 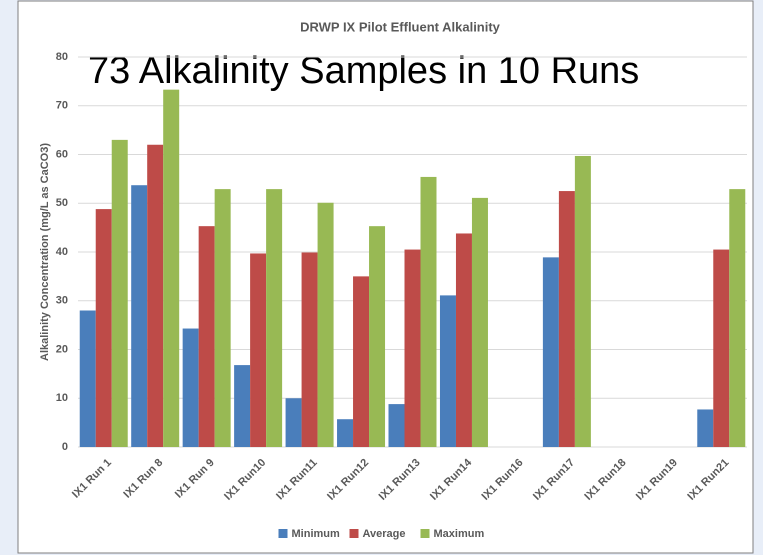 What do you see at coordinates (400, 26) in the screenshot?
I see `chart-title: DRWP IX Pilot Effluent Alkalinity` at bounding box center [400, 26].